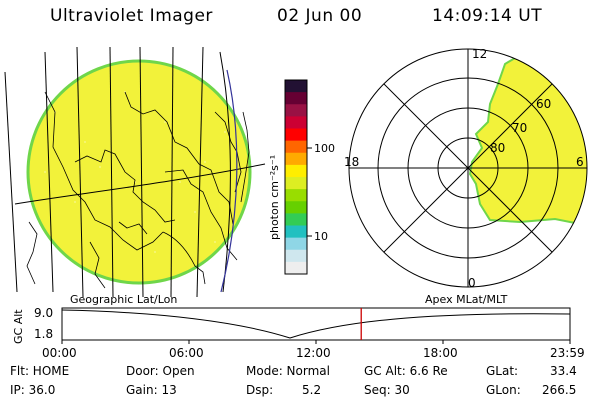 This screenshot has height=400, width=600. What do you see at coordinates (316, 324) in the screenshot?
I see `altitude-curve` at bounding box center [316, 324].